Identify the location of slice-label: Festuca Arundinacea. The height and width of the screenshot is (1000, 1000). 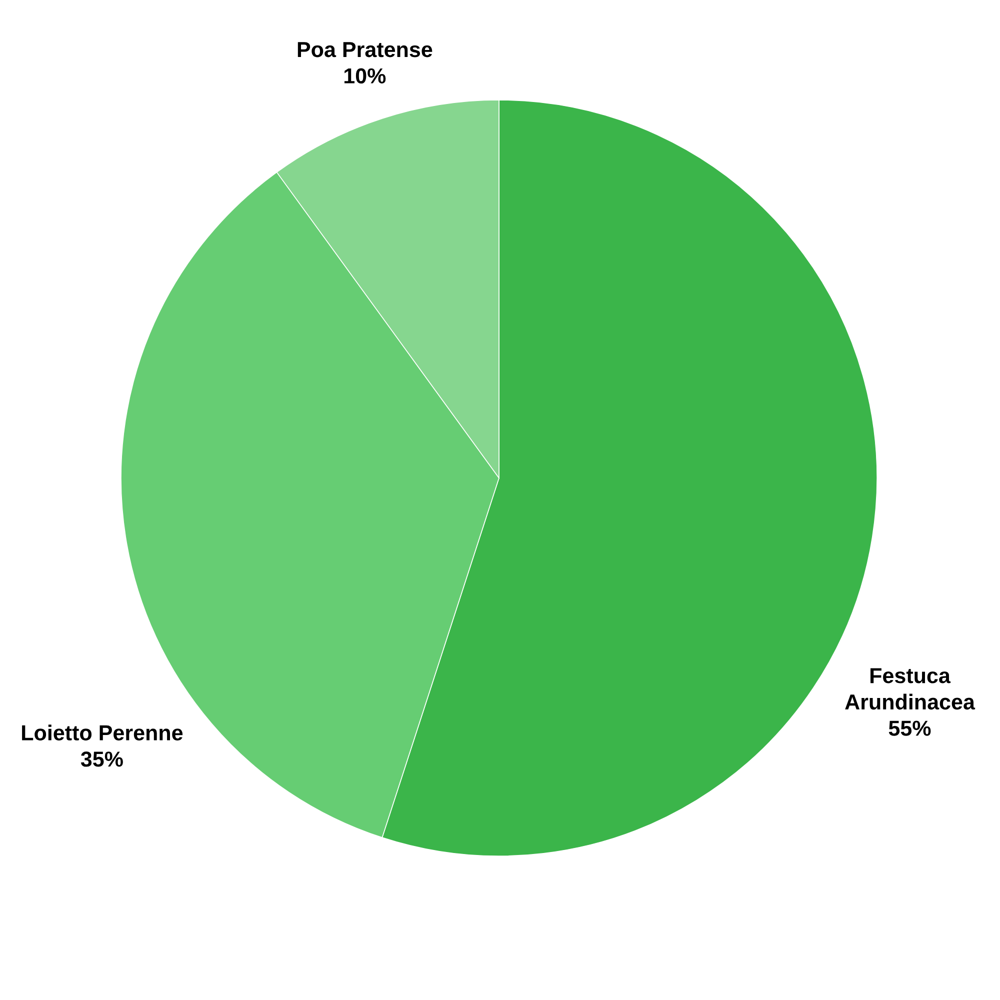
(910, 689).